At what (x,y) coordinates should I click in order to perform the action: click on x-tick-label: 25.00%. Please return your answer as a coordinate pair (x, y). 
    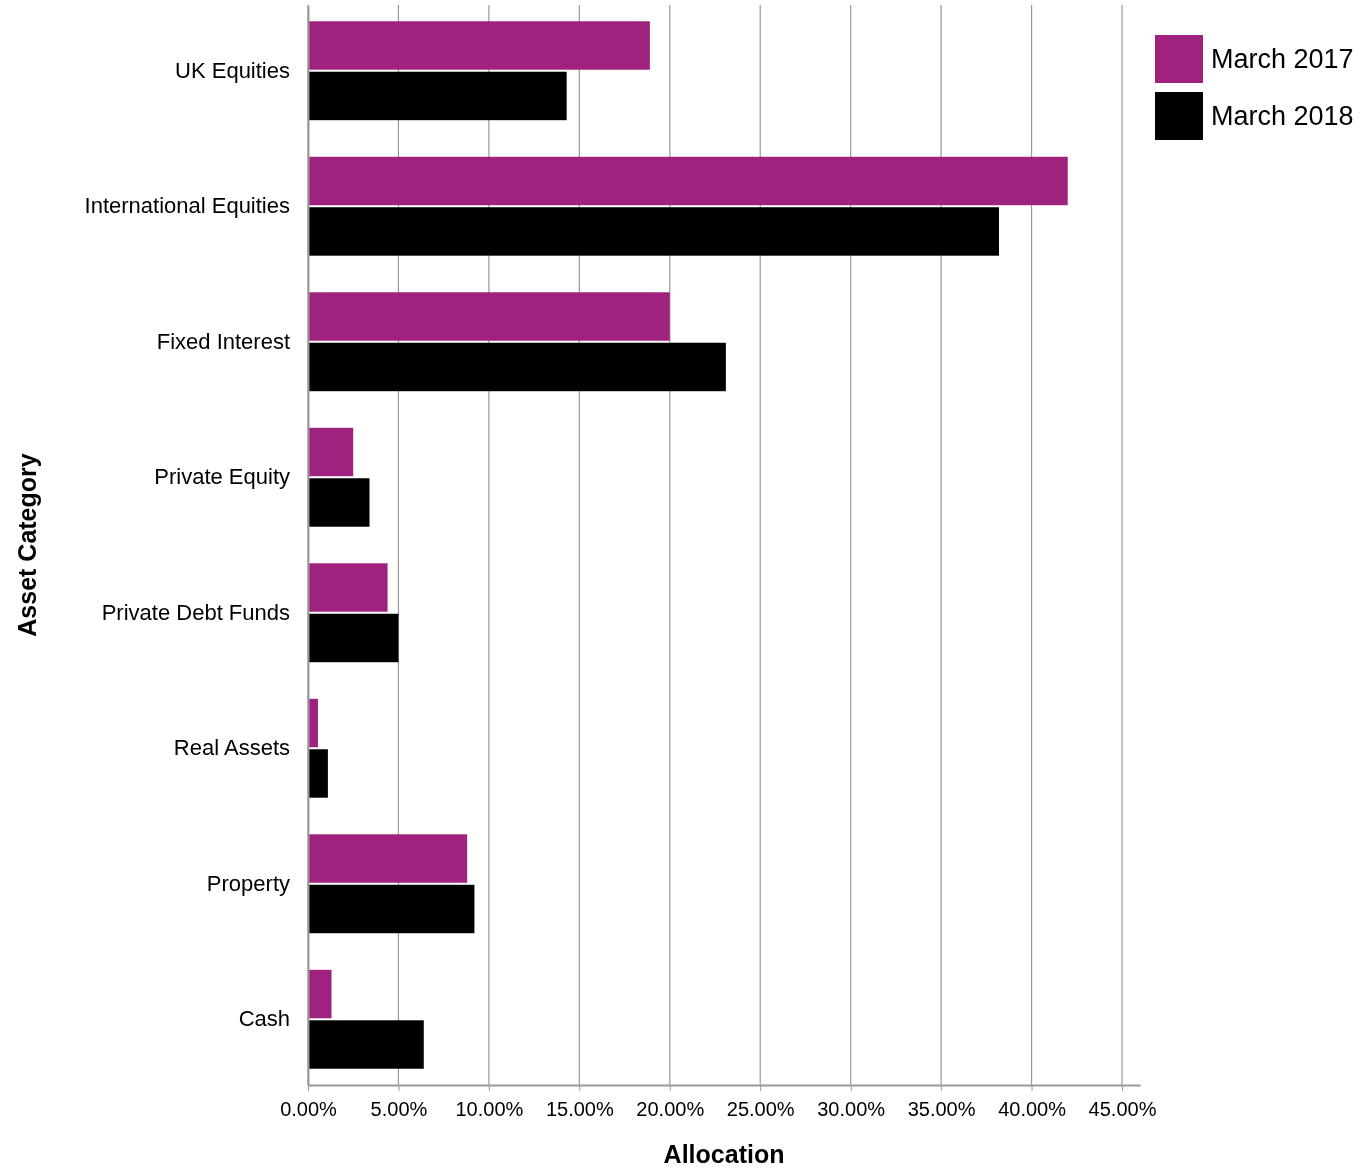
    Looking at the image, I should click on (760, 1109).